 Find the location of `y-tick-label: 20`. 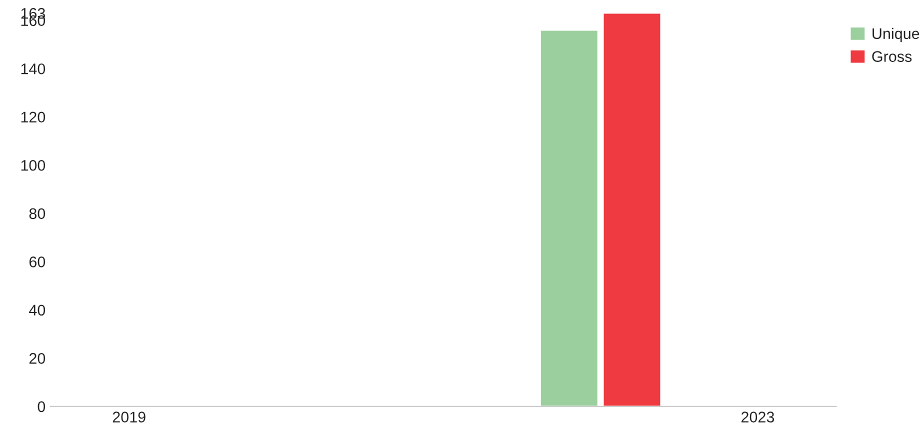

y-tick-label: 20 is located at coordinates (37, 358).